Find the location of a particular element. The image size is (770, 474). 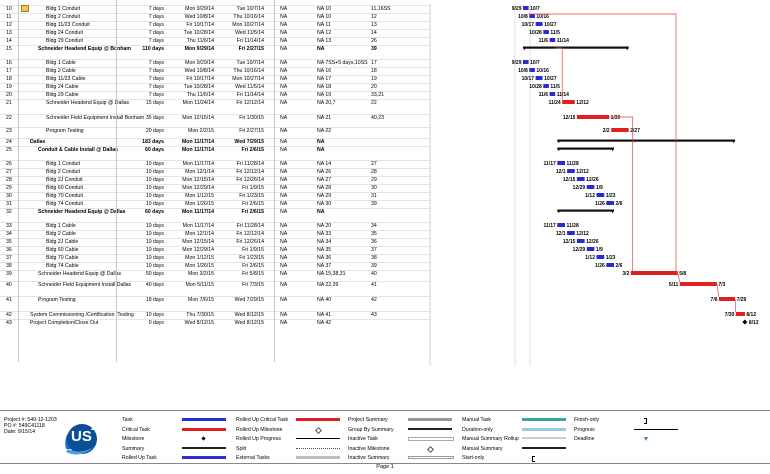

cell-dur: 110 days is located at coordinates (153, 49).